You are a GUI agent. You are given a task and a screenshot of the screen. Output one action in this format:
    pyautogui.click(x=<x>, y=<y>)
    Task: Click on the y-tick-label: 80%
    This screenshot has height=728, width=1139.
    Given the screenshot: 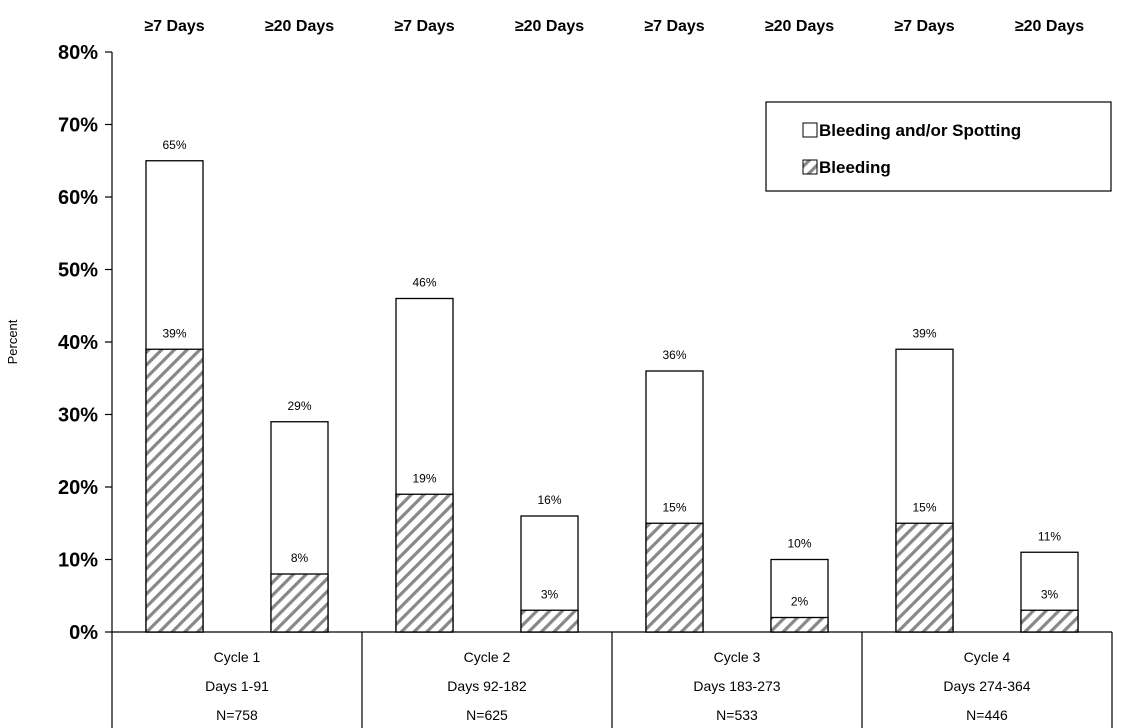 What is the action you would take?
    pyautogui.click(x=78, y=53)
    